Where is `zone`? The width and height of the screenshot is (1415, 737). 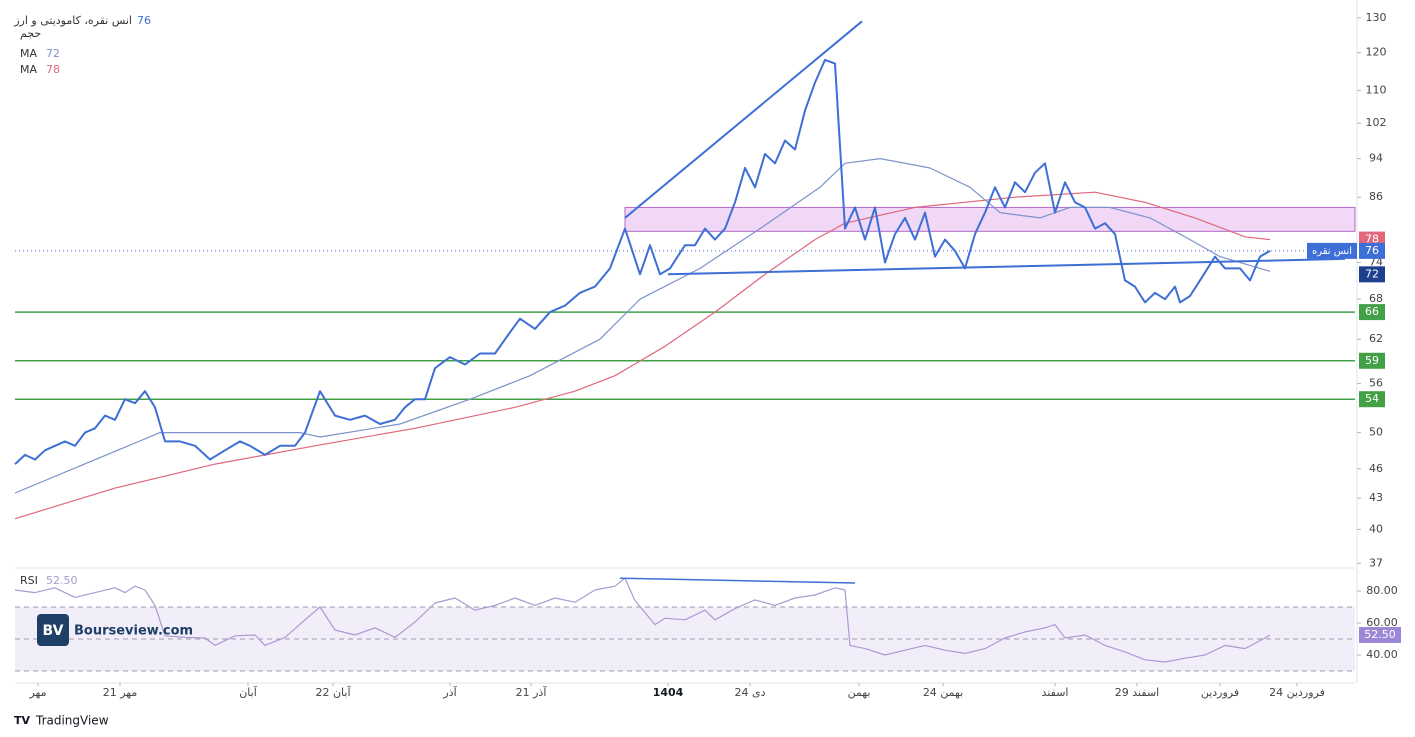 zone is located at coordinates (990, 219).